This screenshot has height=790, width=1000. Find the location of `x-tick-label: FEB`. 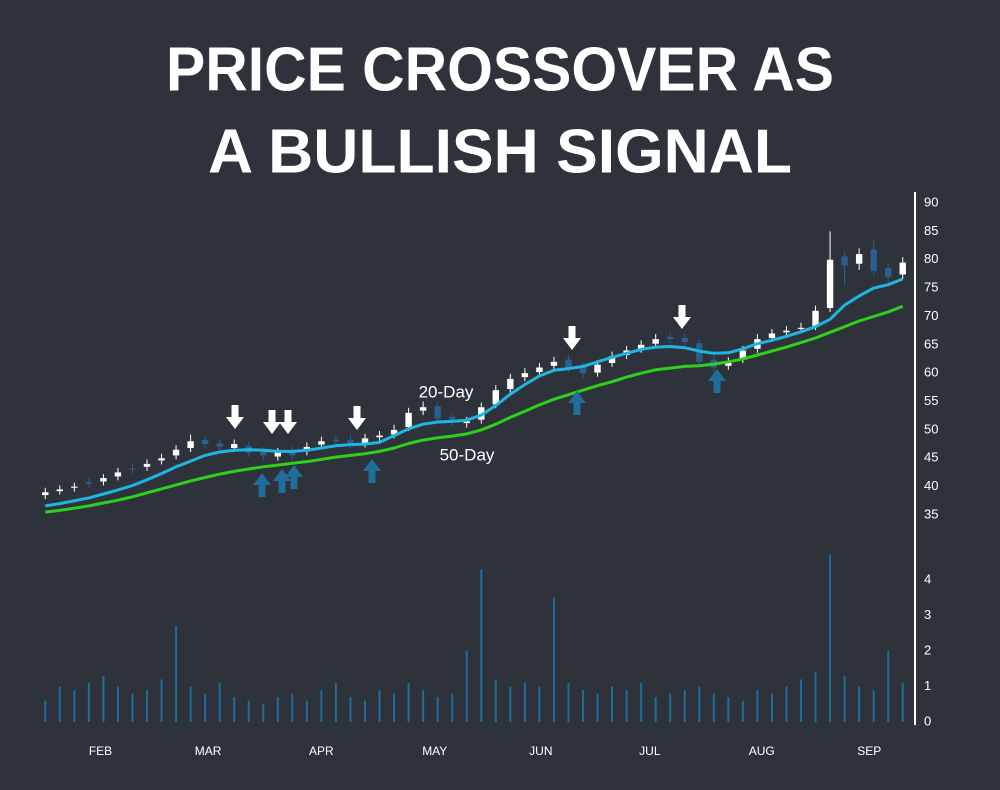

x-tick-label: FEB is located at coordinates (100, 751).